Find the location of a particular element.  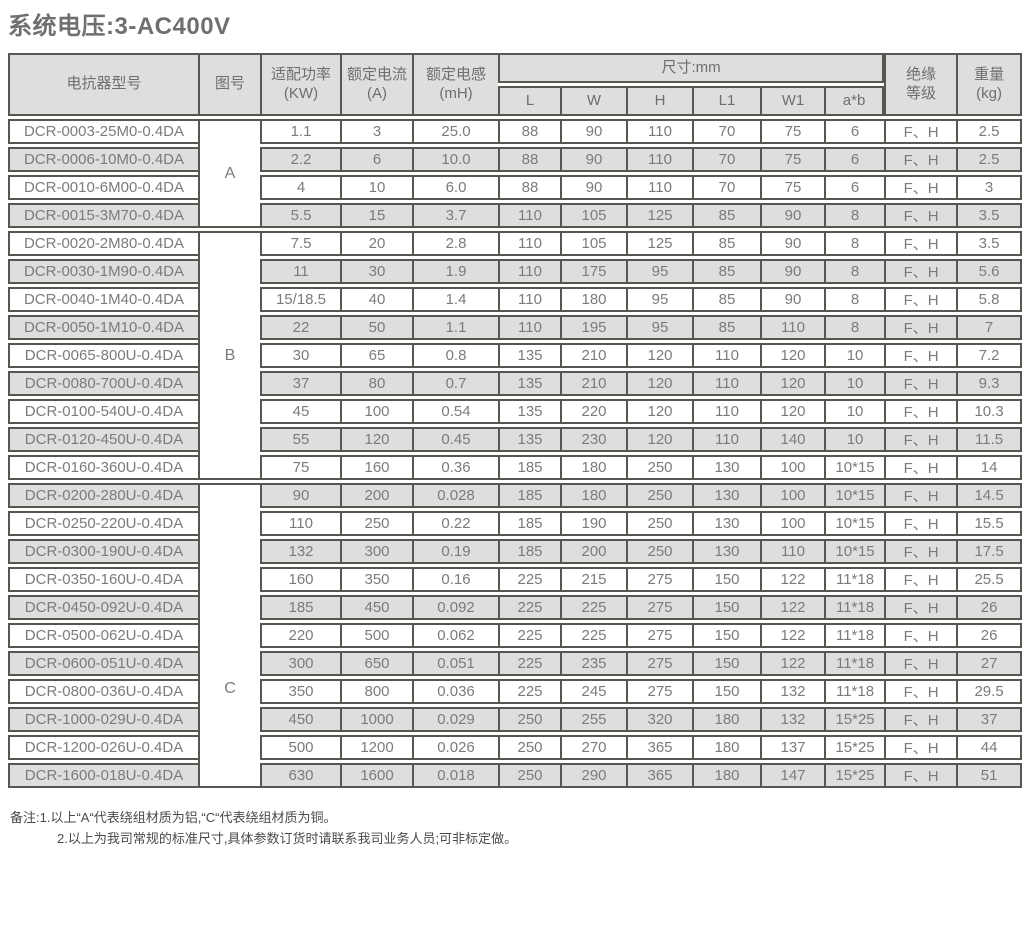

model-cell: DCR-0006-10M0-0.4DA is located at coordinates (103, 159).